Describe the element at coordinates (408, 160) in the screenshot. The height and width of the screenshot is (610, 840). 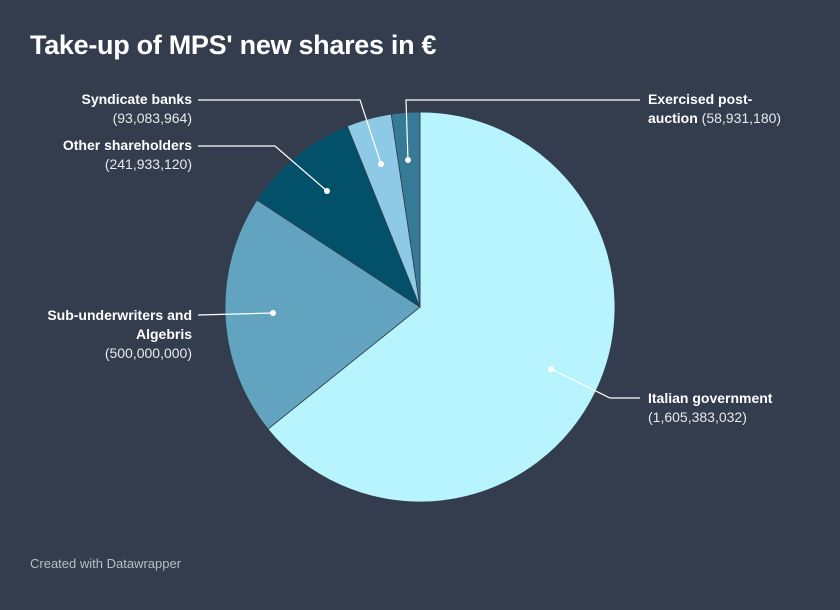
I see `dot-exercised` at that location.